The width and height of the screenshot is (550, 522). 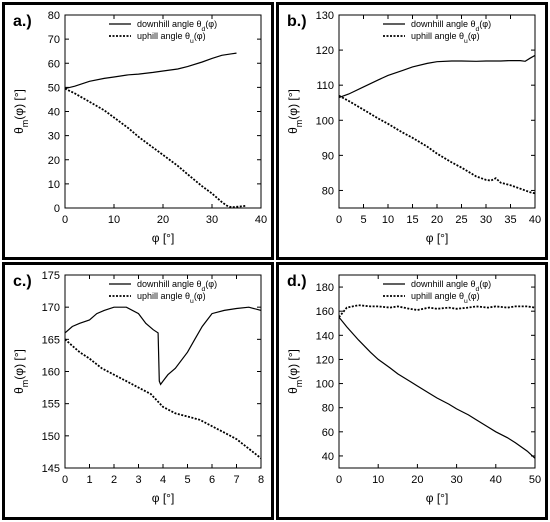 I want to click on y-tick-label: 170, so click(x=51, y=308).